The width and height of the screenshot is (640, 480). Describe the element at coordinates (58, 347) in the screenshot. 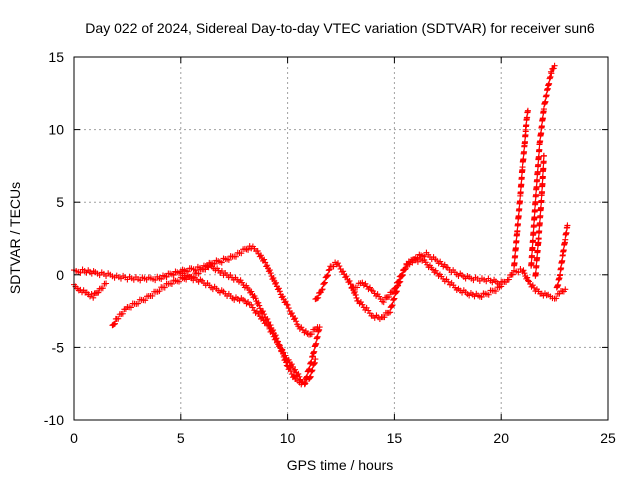

I see `y-tick-label: -5` at that location.